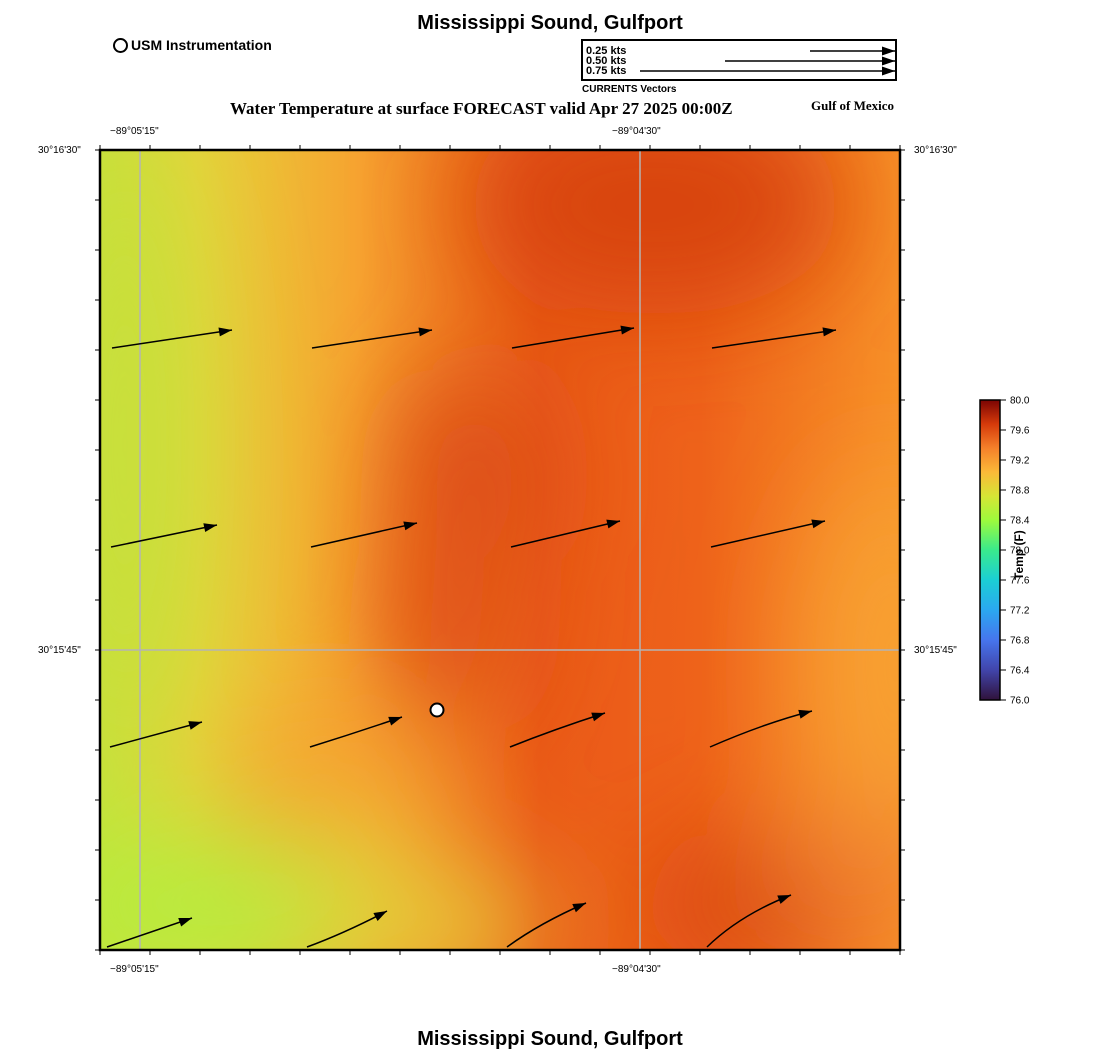  I want to click on current-vector-legend: 0.25 kts 0.50 kts 0.75 kts, so click(739, 60).